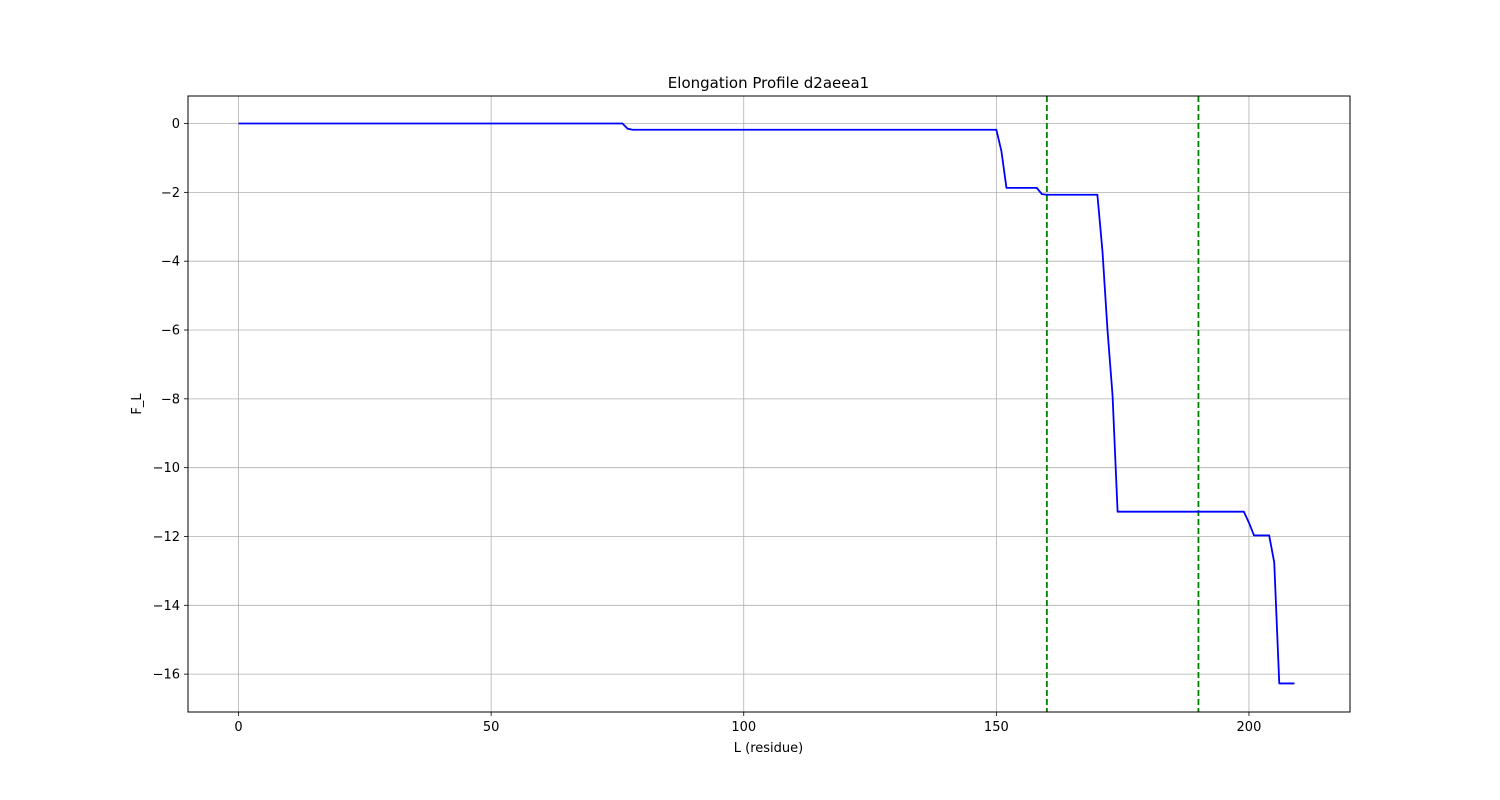 The height and width of the screenshot is (800, 1500). What do you see at coordinates (166, 468) in the screenshot?
I see `y-tick-label: −10` at bounding box center [166, 468].